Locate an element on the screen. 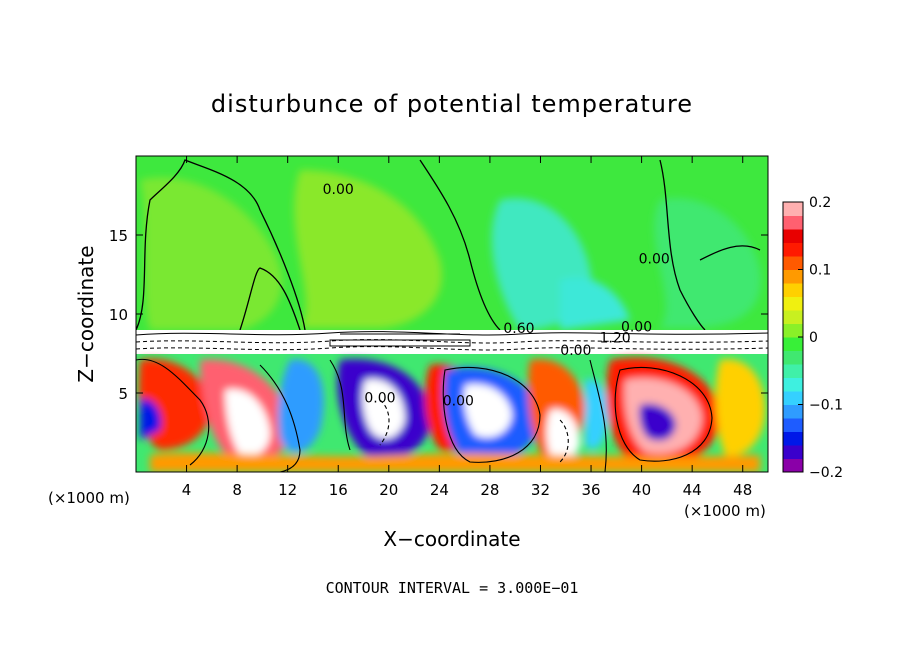  x-tick-label: 24 is located at coordinates (439, 490).